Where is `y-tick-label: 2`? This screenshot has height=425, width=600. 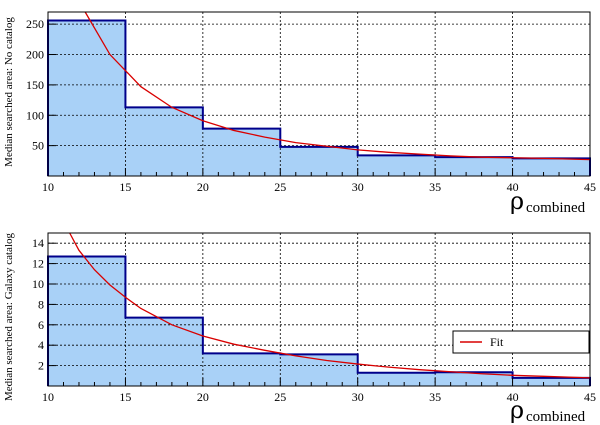
y-tick-label: 2 is located at coordinates (41, 366).